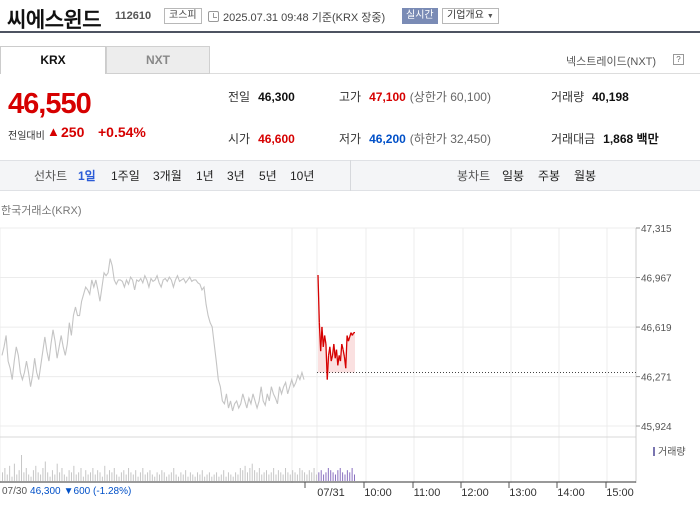 The height and width of the screenshot is (505, 700). What do you see at coordinates (53, 60) in the screenshot?
I see `tab-krx: KRX` at bounding box center [53, 60].